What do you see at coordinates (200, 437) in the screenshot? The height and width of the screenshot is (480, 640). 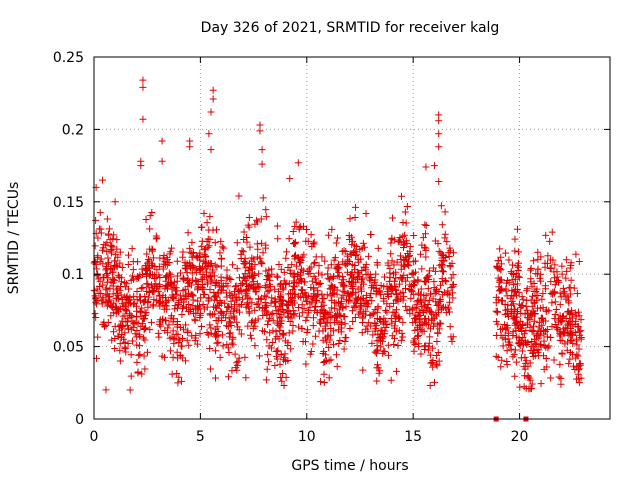 I see `x-tick-label: 5` at bounding box center [200, 437].